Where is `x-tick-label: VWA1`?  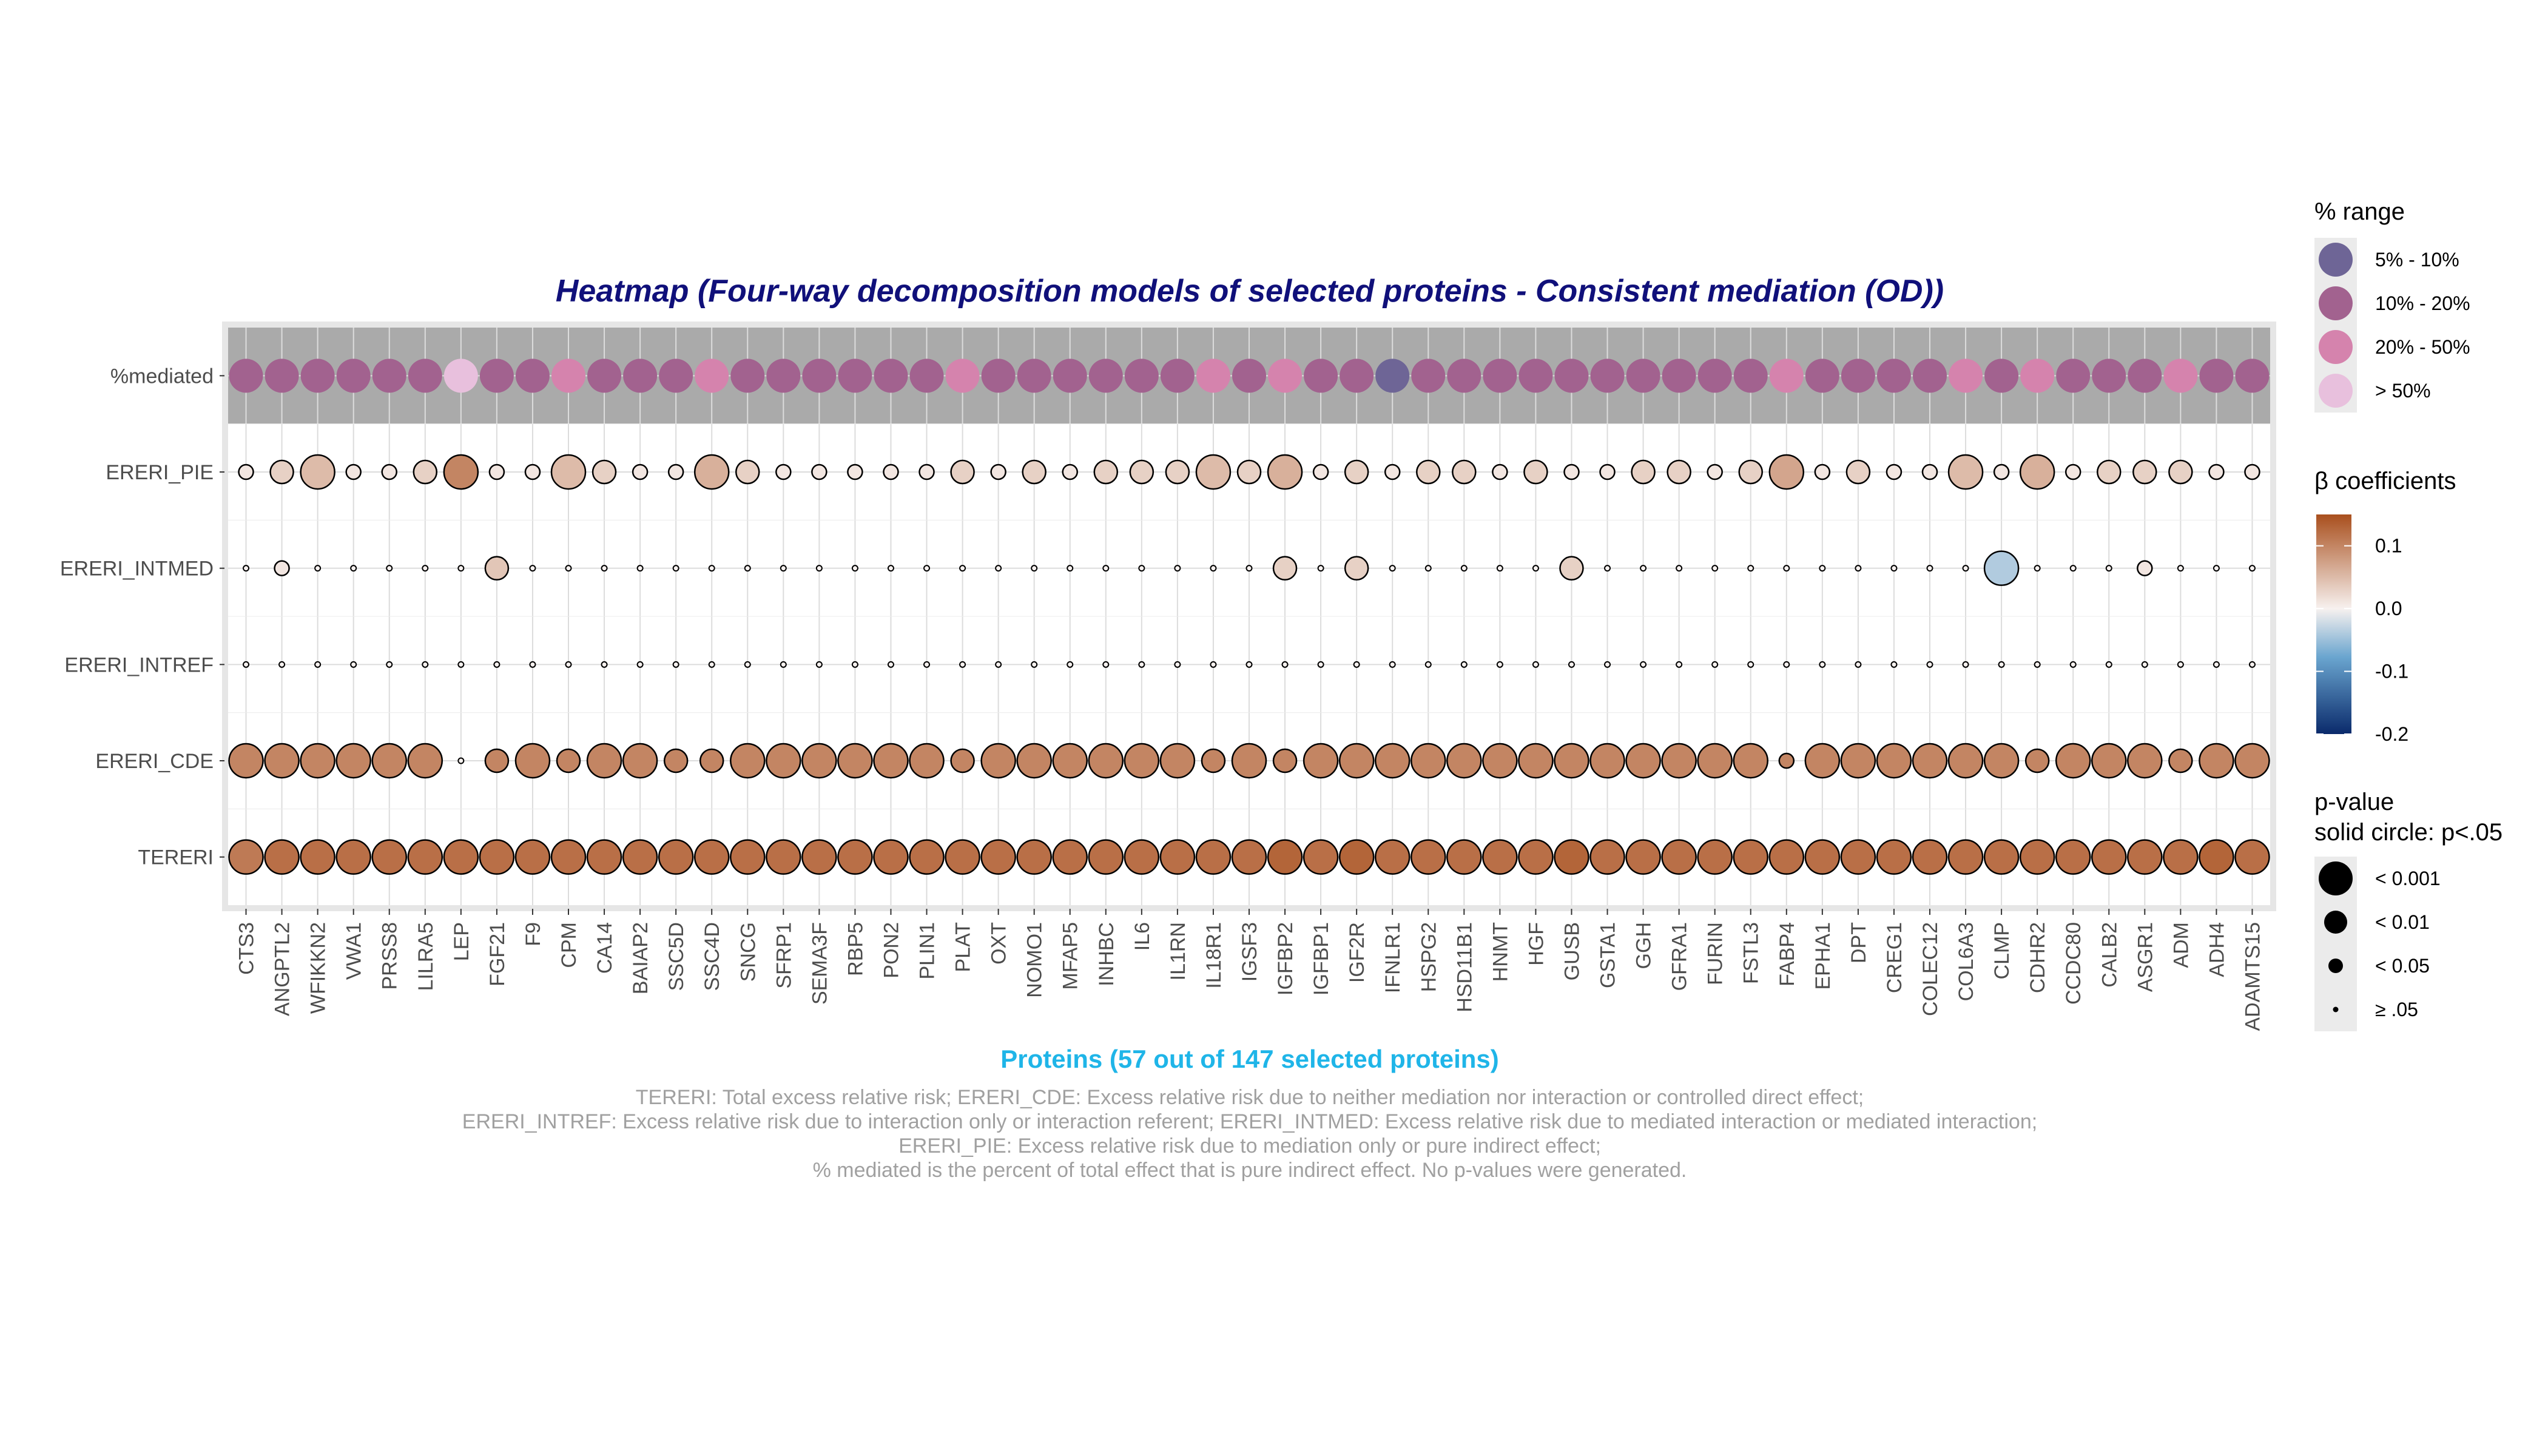
x-tick-label: VWA1 is located at coordinates (354, 951).